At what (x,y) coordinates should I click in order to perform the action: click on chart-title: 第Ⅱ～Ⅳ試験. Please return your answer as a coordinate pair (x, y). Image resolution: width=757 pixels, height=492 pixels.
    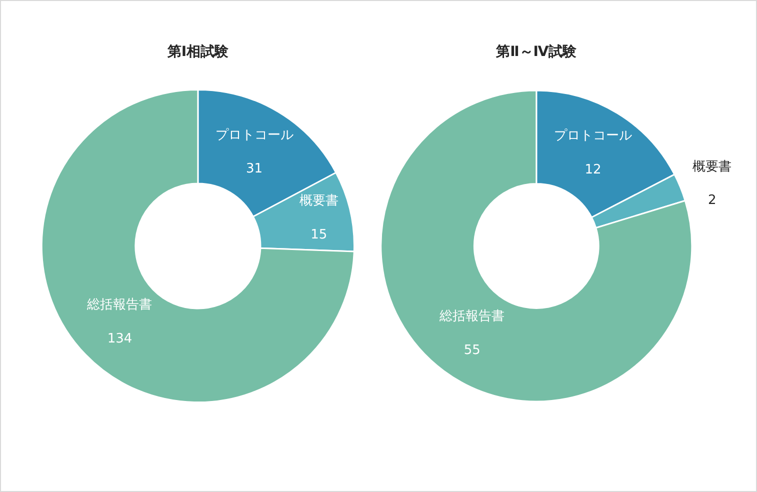
    Looking at the image, I should click on (536, 51).